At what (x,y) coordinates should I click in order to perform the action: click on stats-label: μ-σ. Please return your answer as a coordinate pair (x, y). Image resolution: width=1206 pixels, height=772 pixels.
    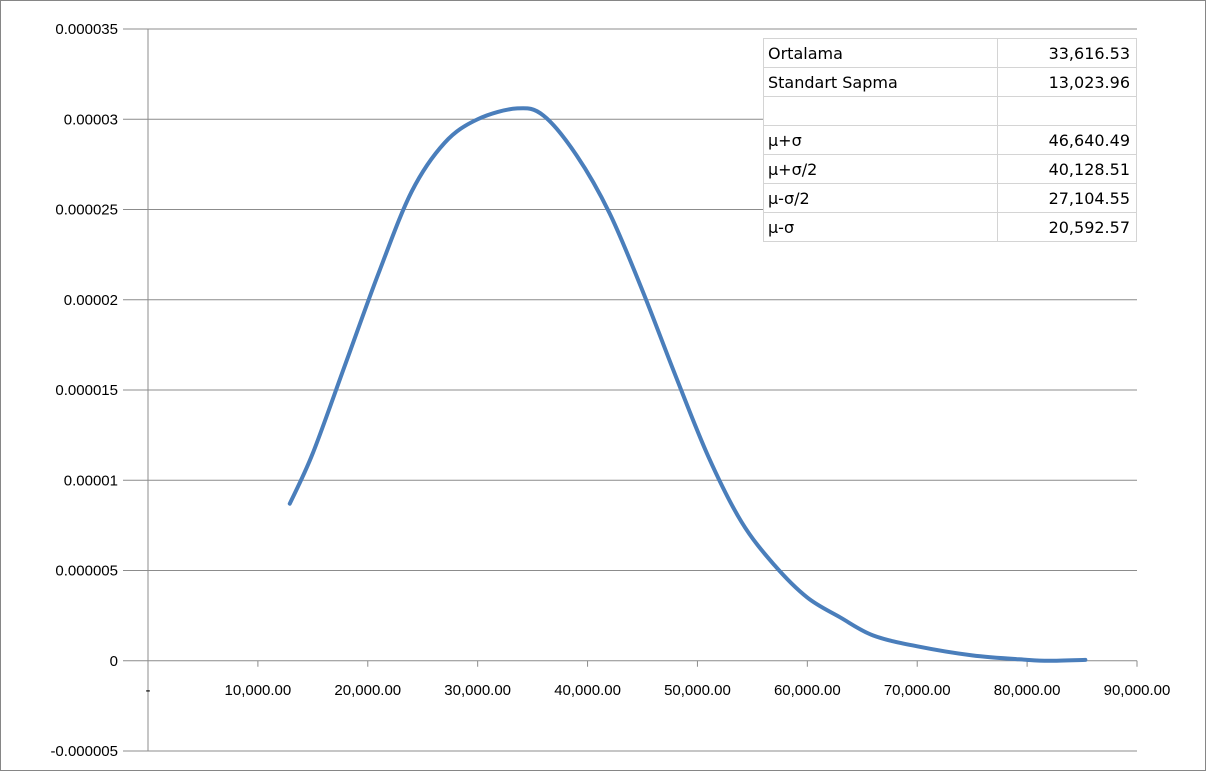
    Looking at the image, I should click on (880, 227).